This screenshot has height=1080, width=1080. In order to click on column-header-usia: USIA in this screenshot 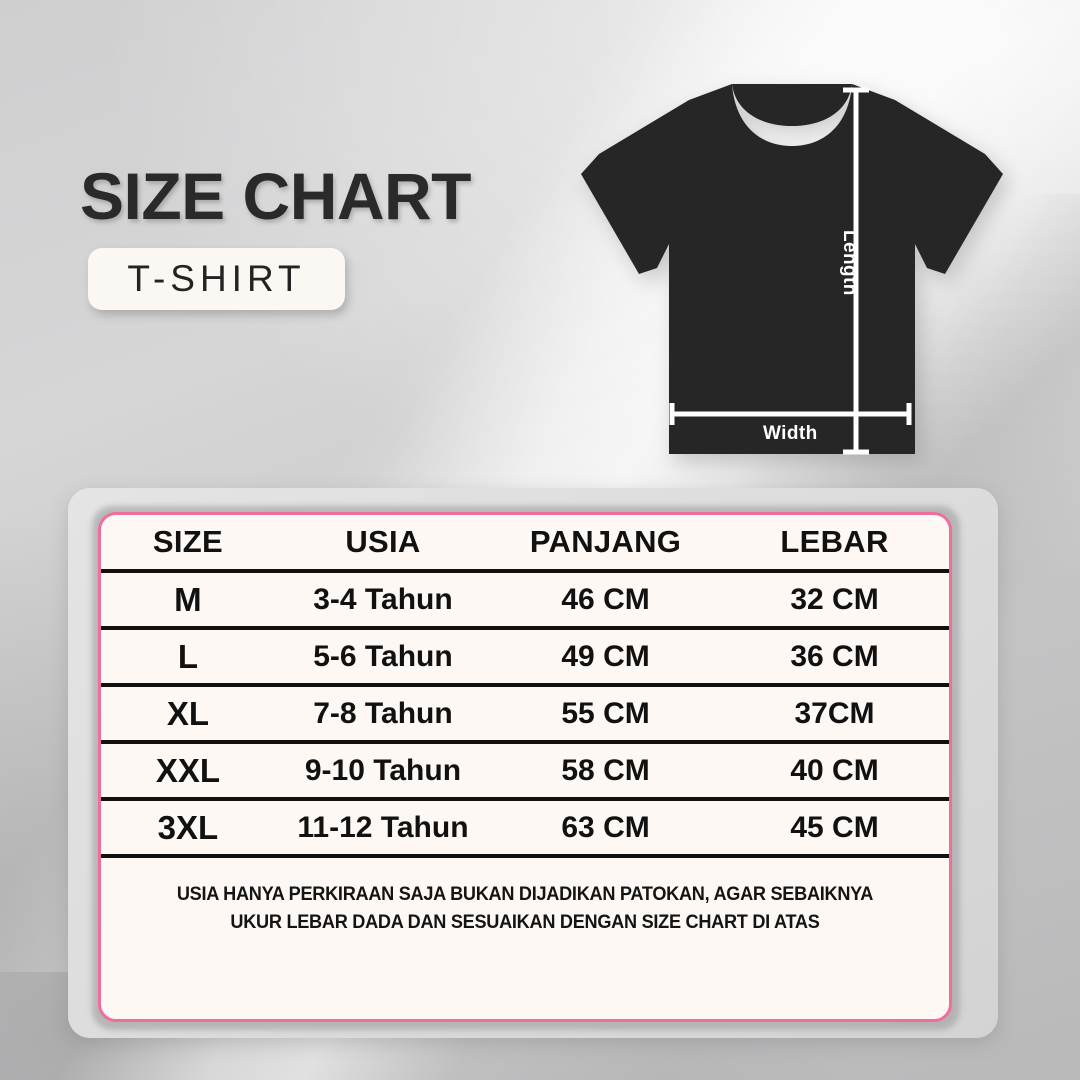, I will do `click(383, 544)`.